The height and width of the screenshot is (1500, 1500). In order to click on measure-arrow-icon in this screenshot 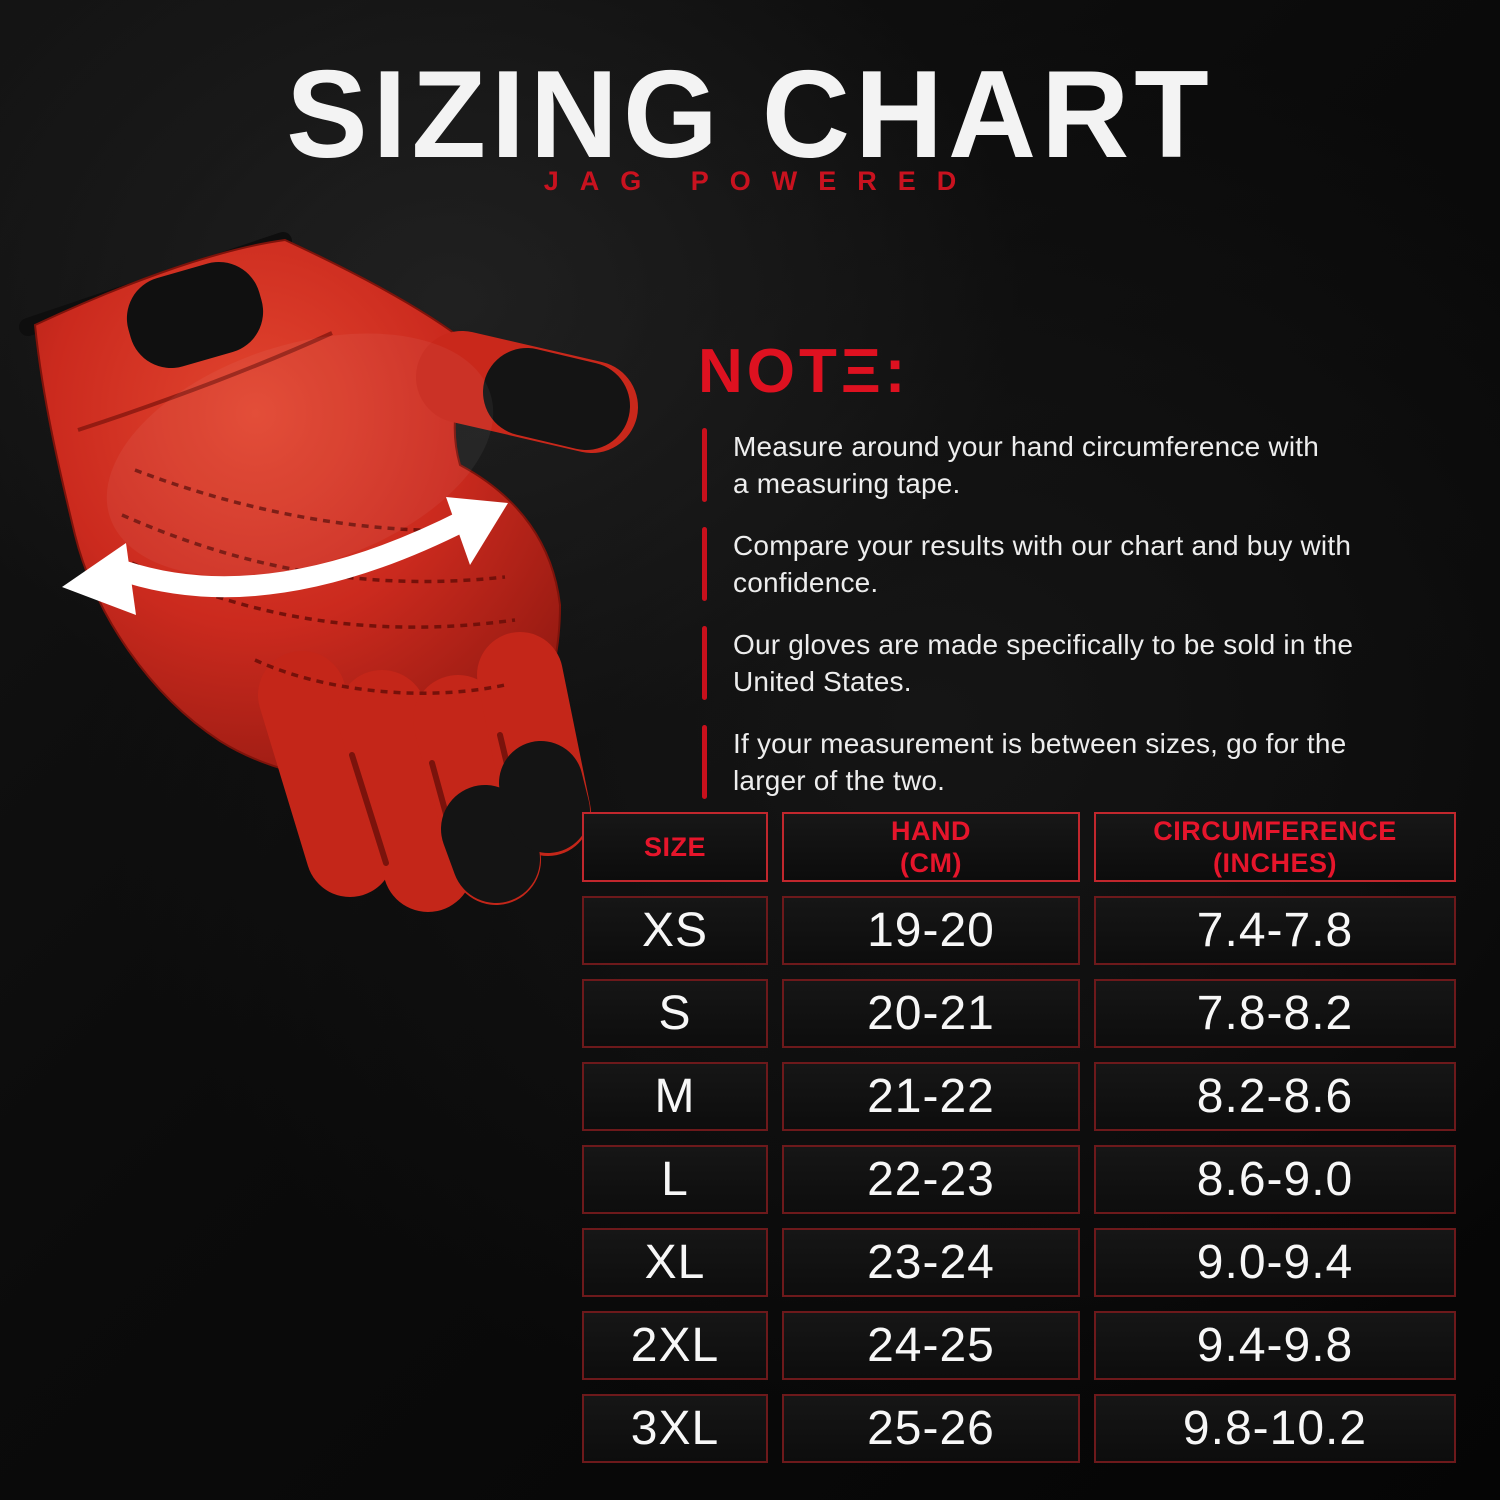, I will do `click(285, 556)`.